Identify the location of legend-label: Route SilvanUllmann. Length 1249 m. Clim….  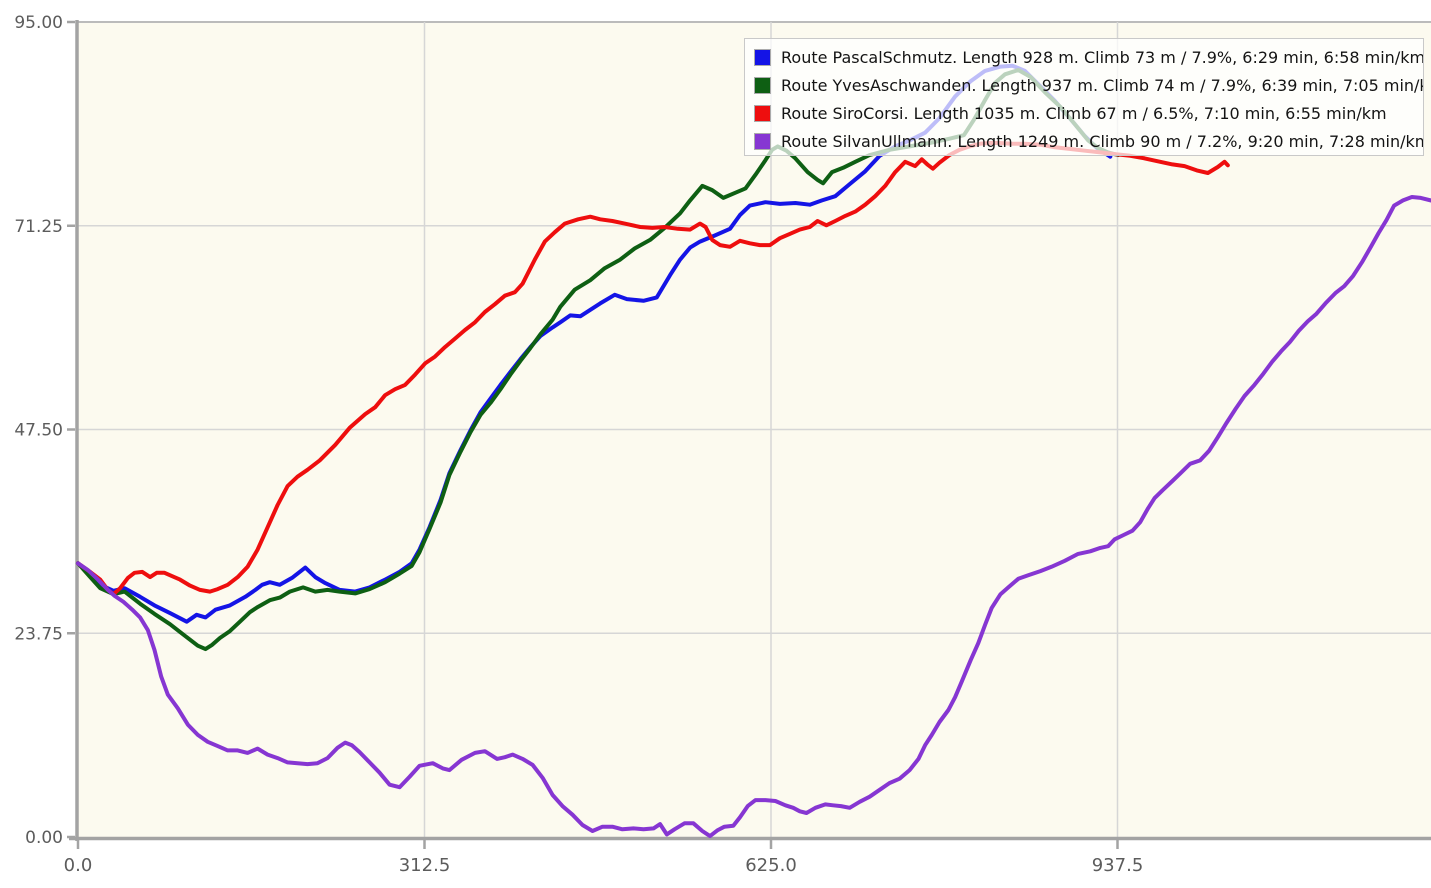
(1102, 141).